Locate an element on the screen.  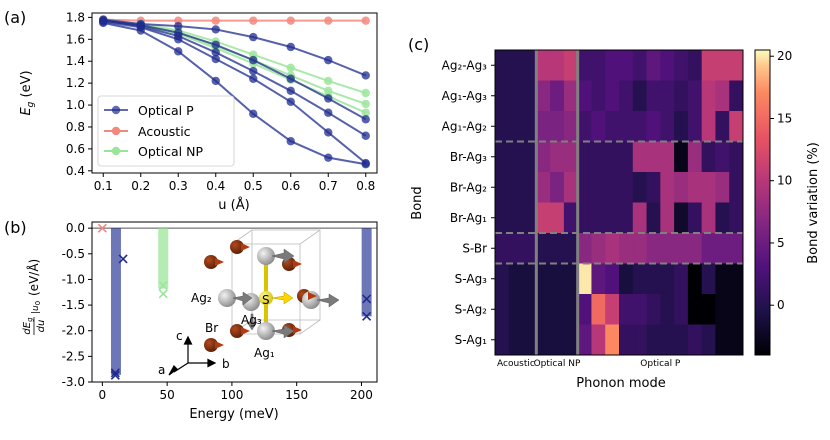
row-label: S-Br is located at coordinates (474, 248).